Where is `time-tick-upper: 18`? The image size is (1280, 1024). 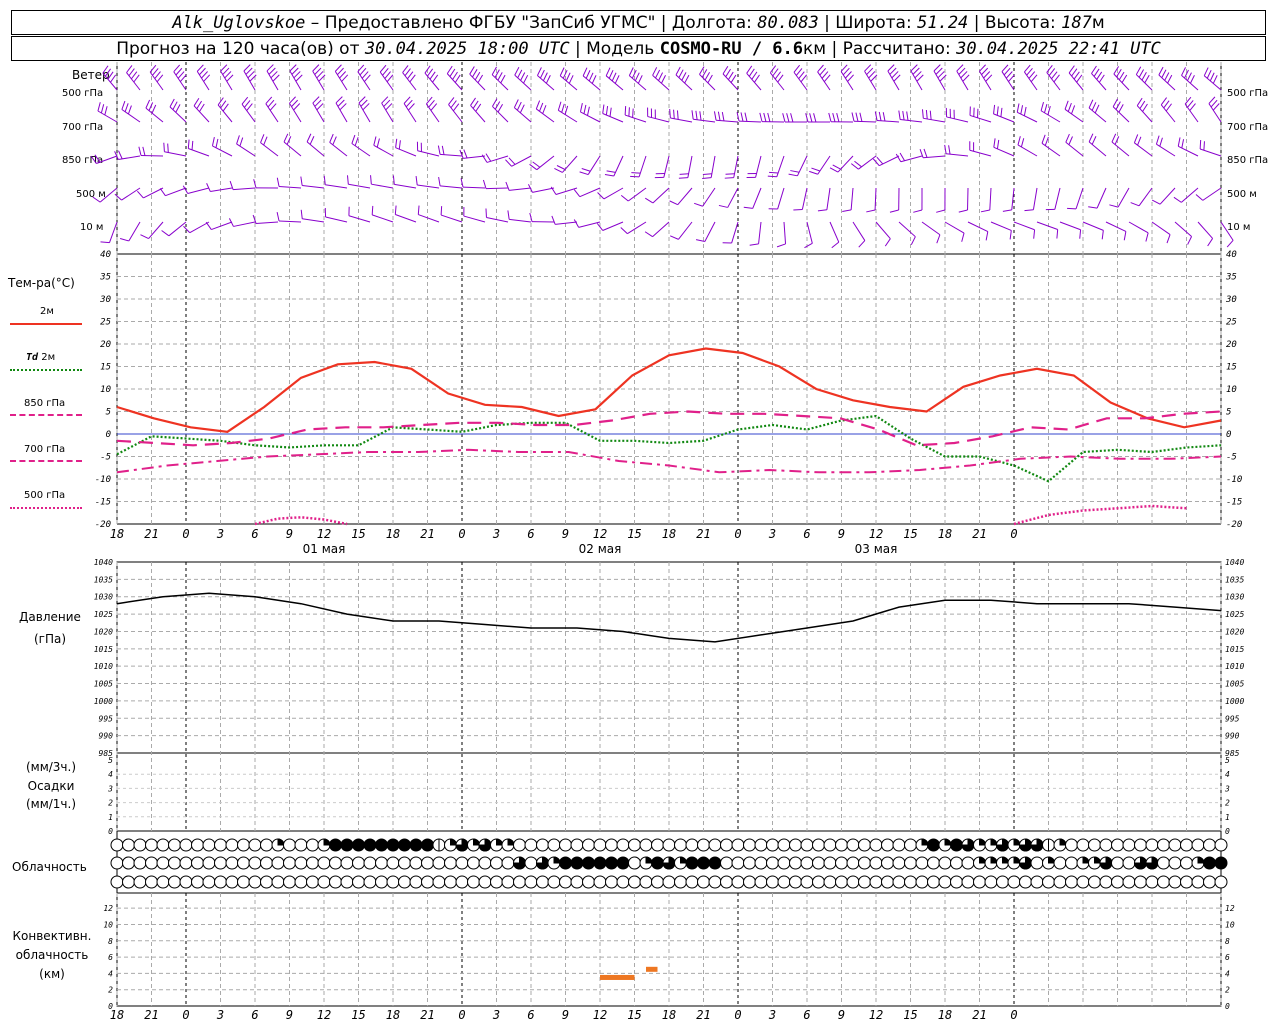
time-tick-upper: 18 is located at coordinates (945, 534).